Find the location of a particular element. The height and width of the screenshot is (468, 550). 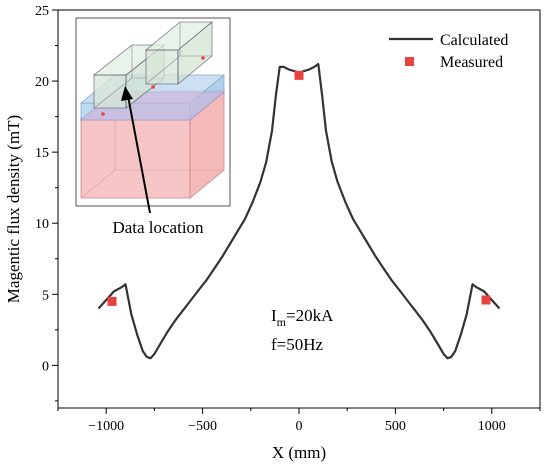

x-axis-ticks: −1000 −500 0 500 1000 is located at coordinates (299, 421).